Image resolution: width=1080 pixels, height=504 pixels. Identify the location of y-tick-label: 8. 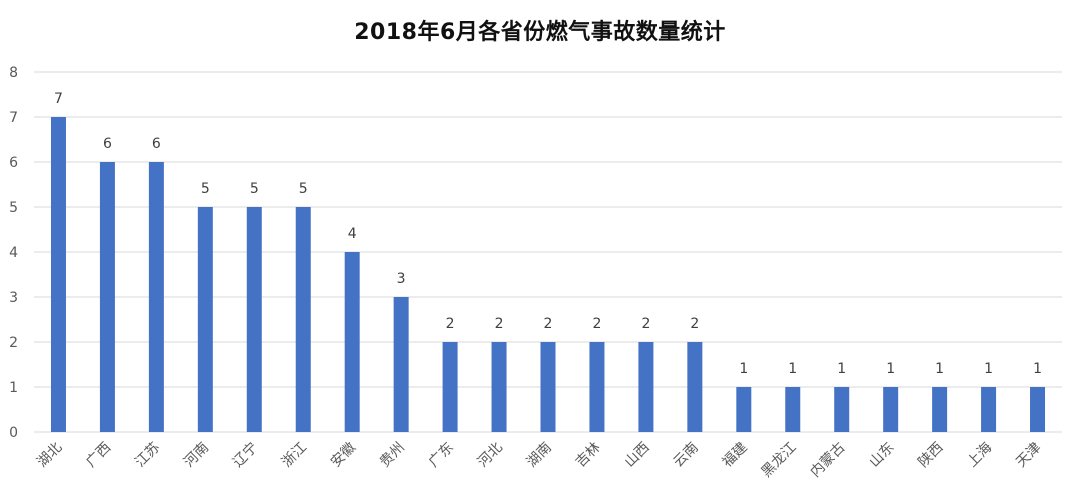
(13, 73).